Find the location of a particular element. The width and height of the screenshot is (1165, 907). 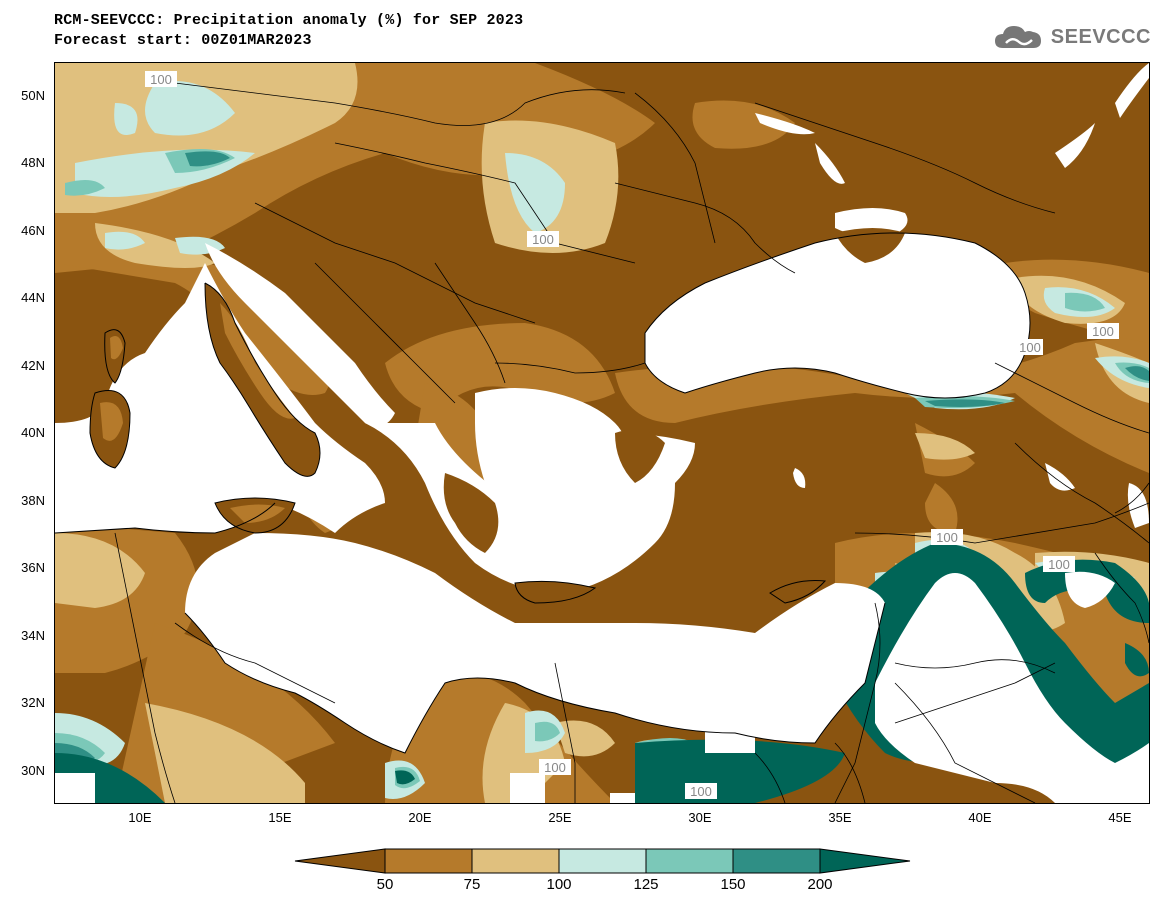

lat-label-46n: 46N is located at coordinates (33, 230).